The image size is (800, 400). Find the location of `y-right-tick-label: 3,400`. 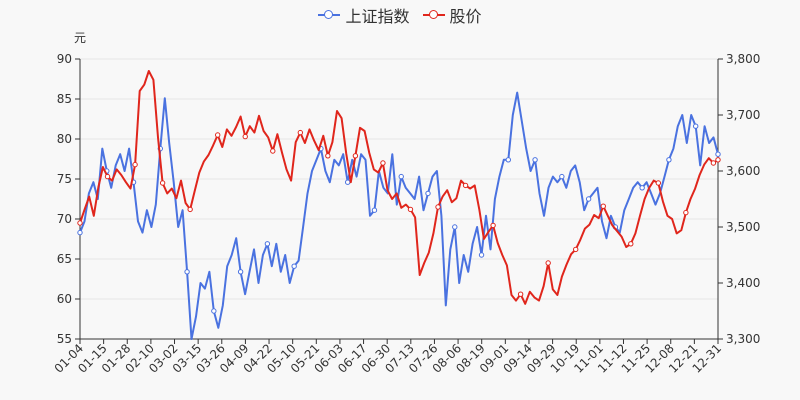

y-right-tick-label: 3,400 is located at coordinates (743, 283).